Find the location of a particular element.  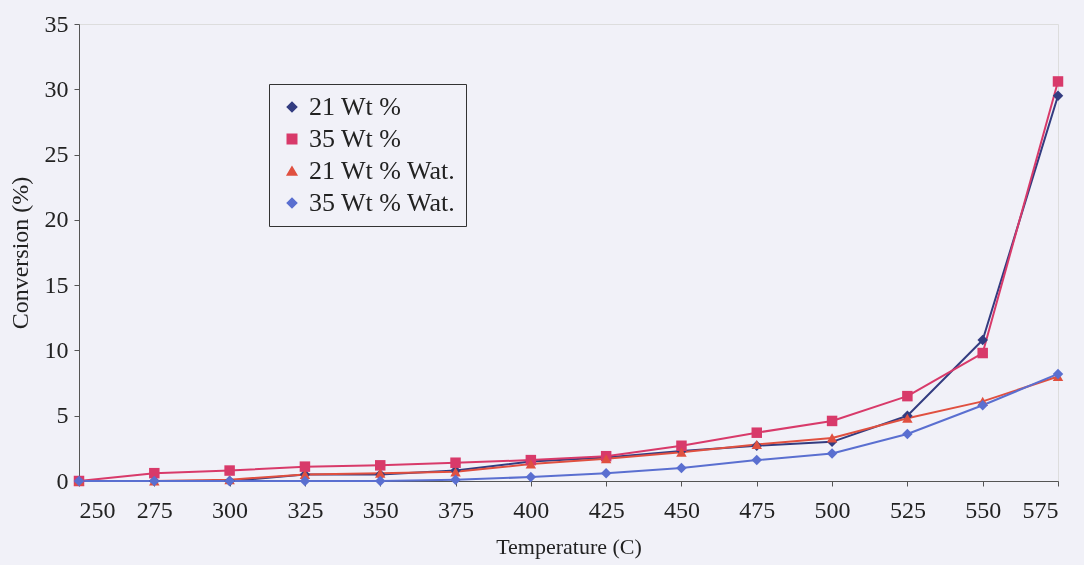

y-tick-label: 25 is located at coordinates (56, 154).